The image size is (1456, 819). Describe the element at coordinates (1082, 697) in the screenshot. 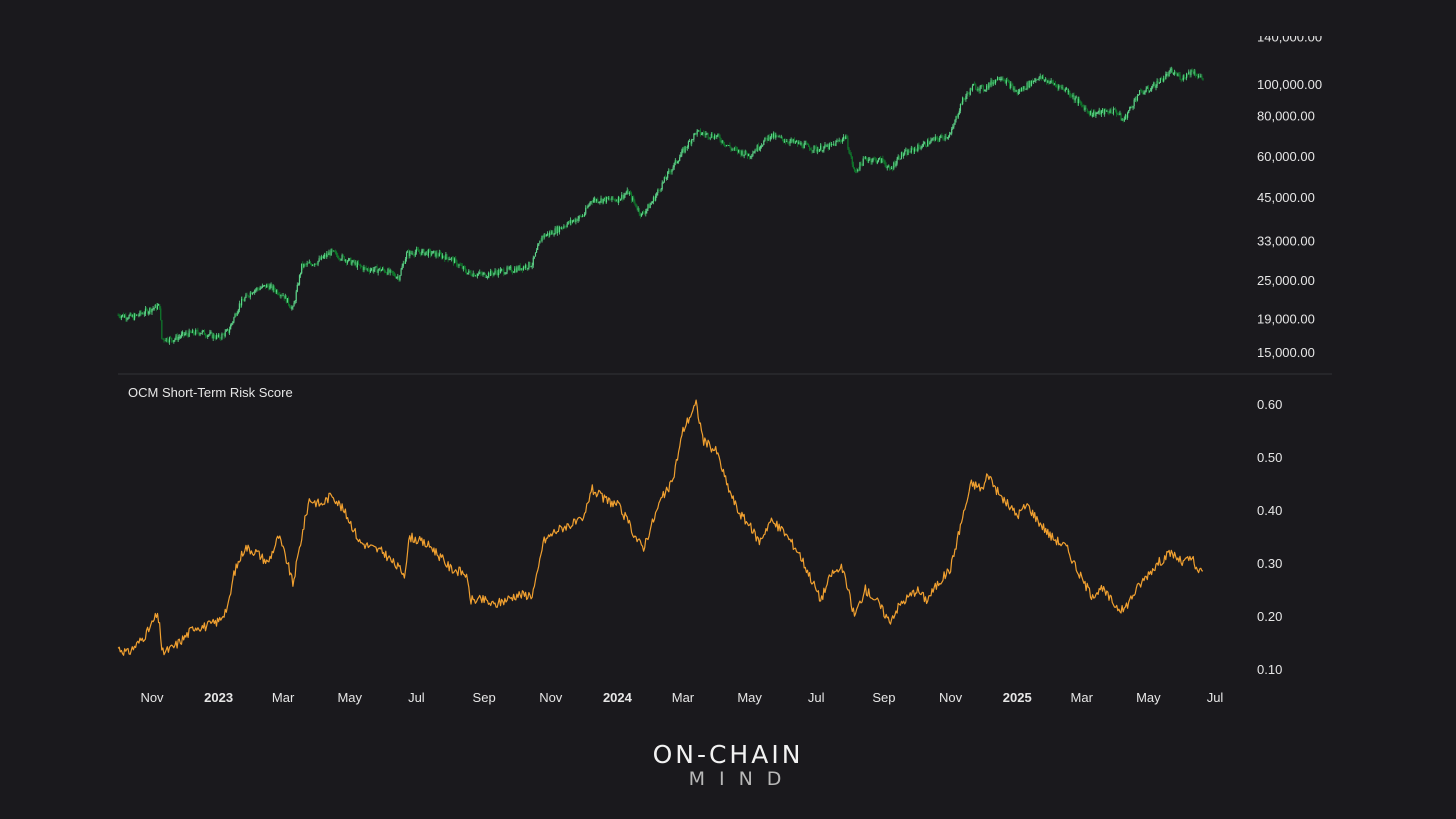

I see `x-tick-label: Mar` at that location.